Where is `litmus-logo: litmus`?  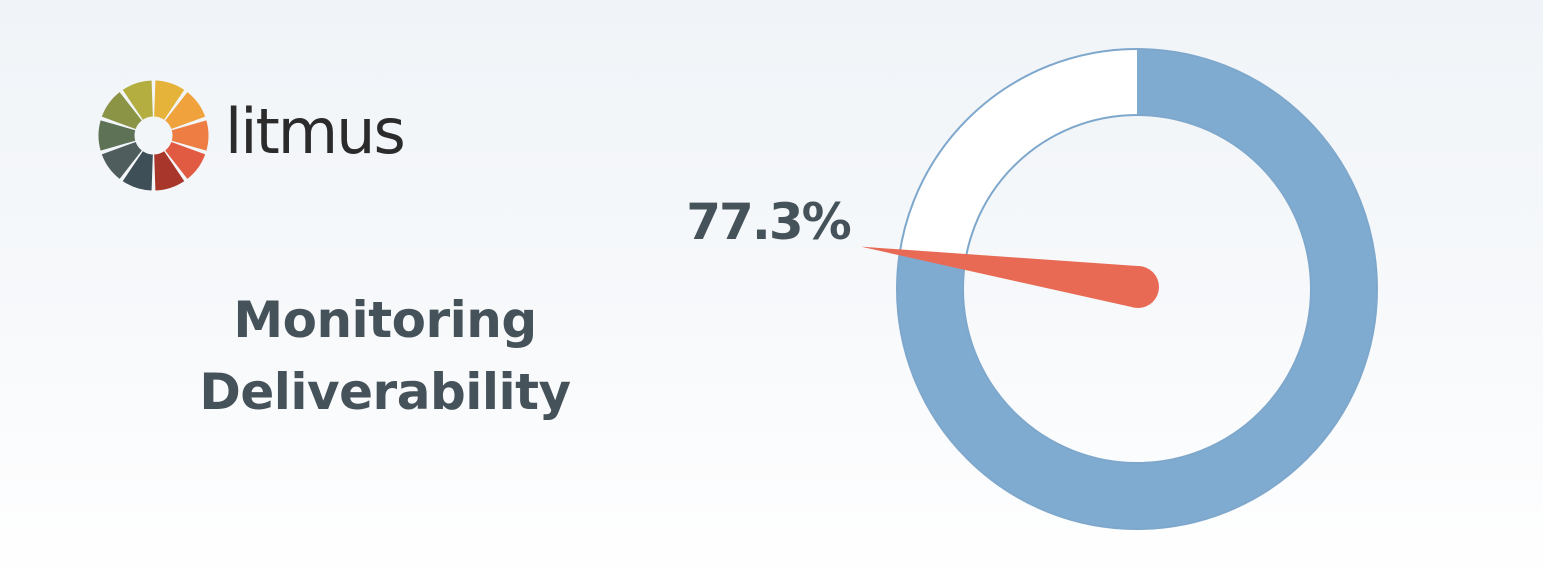 litmus-logo: litmus is located at coordinates (252, 135).